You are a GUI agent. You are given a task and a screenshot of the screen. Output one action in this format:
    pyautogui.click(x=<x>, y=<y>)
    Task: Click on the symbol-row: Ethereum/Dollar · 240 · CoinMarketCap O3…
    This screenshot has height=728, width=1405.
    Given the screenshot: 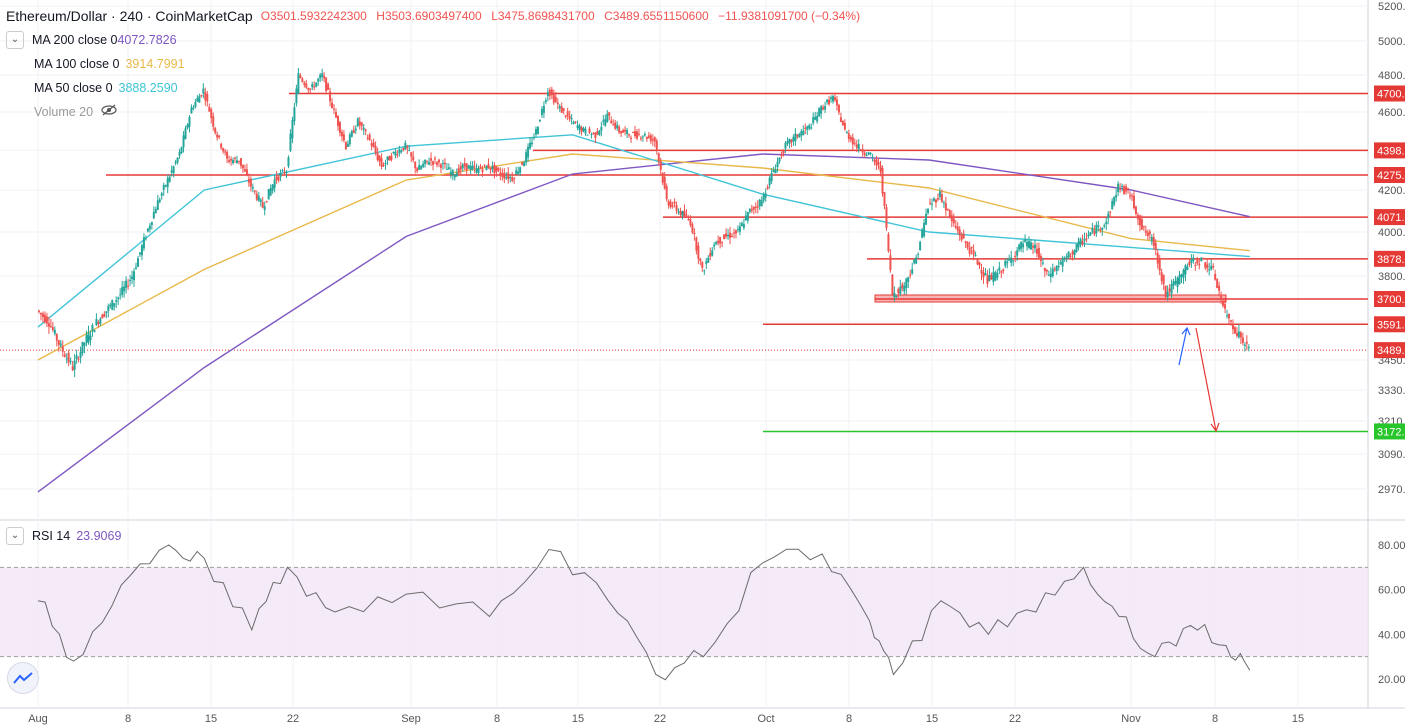 What is the action you would take?
    pyautogui.click(x=436, y=16)
    